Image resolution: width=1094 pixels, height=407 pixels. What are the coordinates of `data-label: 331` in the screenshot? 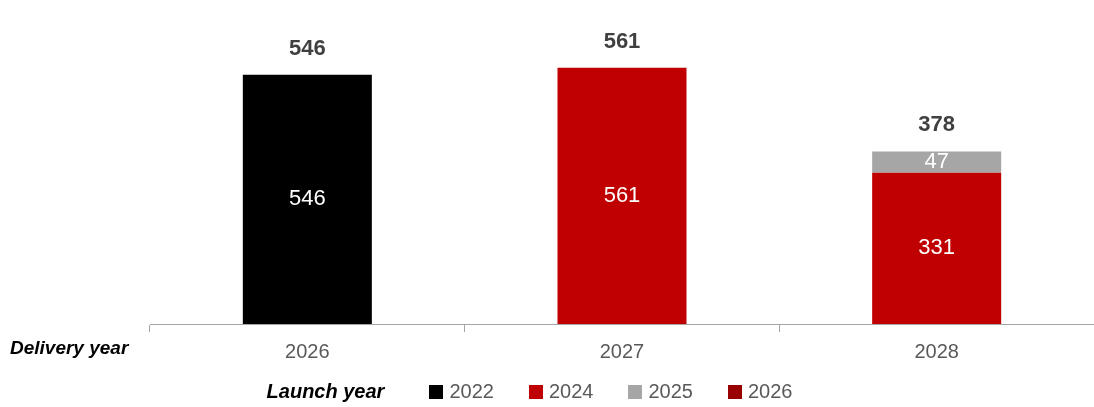 It's located at (937, 247).